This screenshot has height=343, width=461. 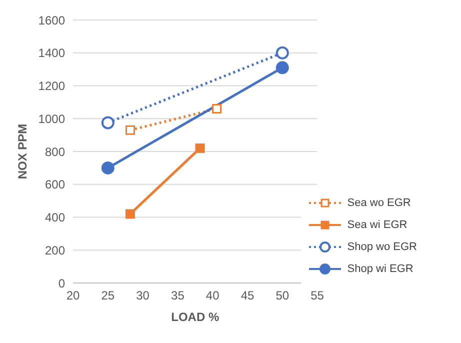 I want to click on y-tick-label: 800, so click(x=55, y=151).